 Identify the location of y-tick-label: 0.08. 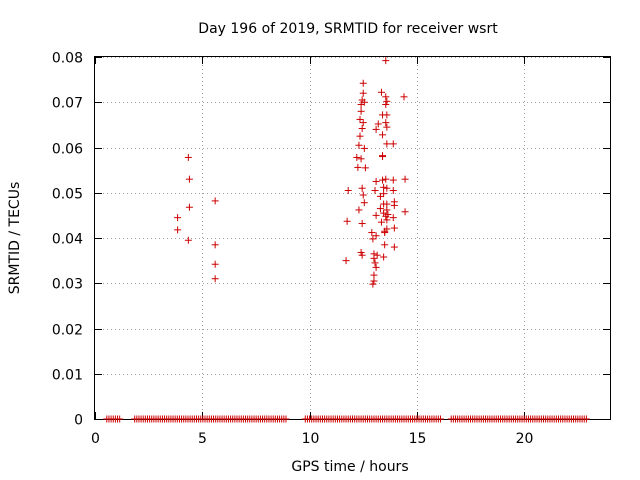
(67, 59).